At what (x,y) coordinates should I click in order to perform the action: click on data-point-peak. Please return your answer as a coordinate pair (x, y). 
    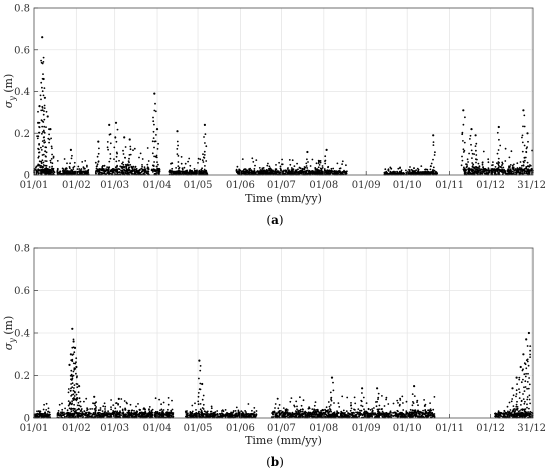
    Looking at the image, I should click on (475, 135).